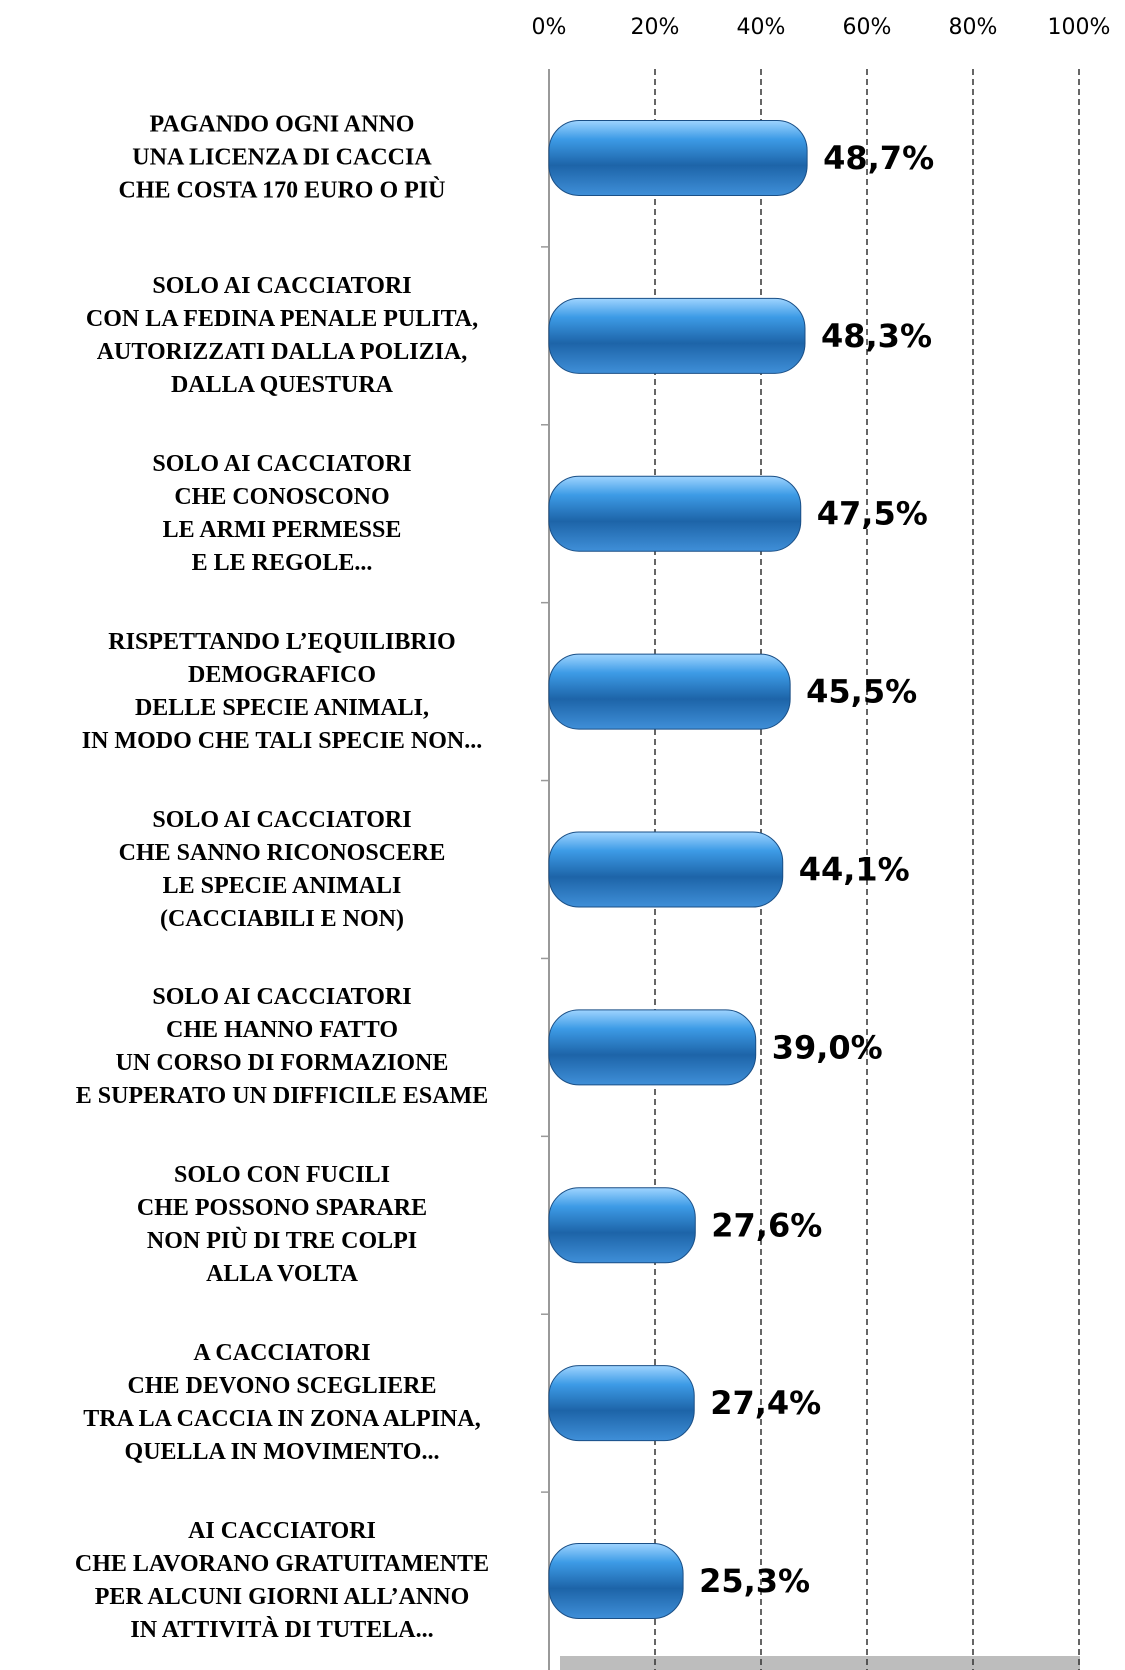  What do you see at coordinates (820, 1663) in the screenshot?
I see `floor` at bounding box center [820, 1663].